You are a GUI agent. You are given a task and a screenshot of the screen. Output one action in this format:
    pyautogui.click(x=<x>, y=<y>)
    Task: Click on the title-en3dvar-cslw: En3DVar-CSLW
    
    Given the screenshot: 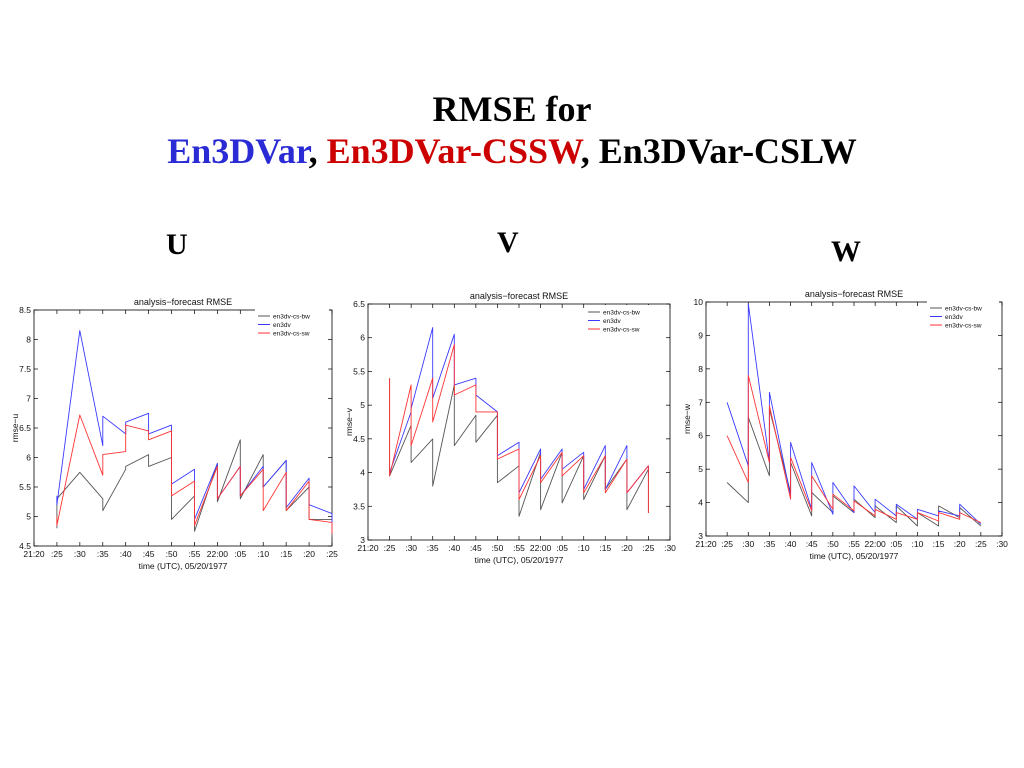 What is the action you would take?
    pyautogui.click(x=727, y=151)
    